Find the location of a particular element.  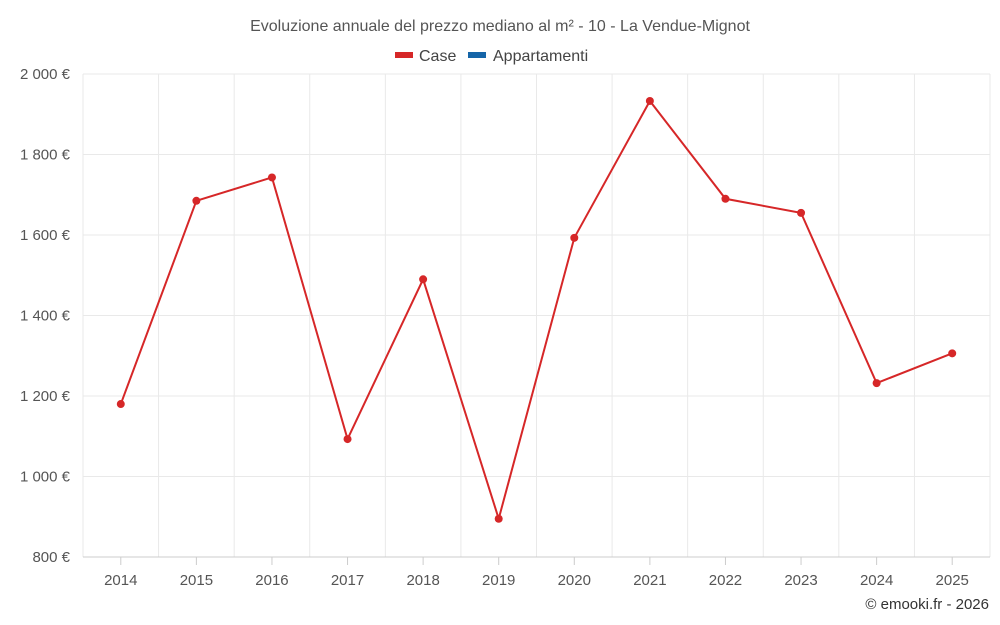

y-tick-label: 1 400 € is located at coordinates (45, 316).